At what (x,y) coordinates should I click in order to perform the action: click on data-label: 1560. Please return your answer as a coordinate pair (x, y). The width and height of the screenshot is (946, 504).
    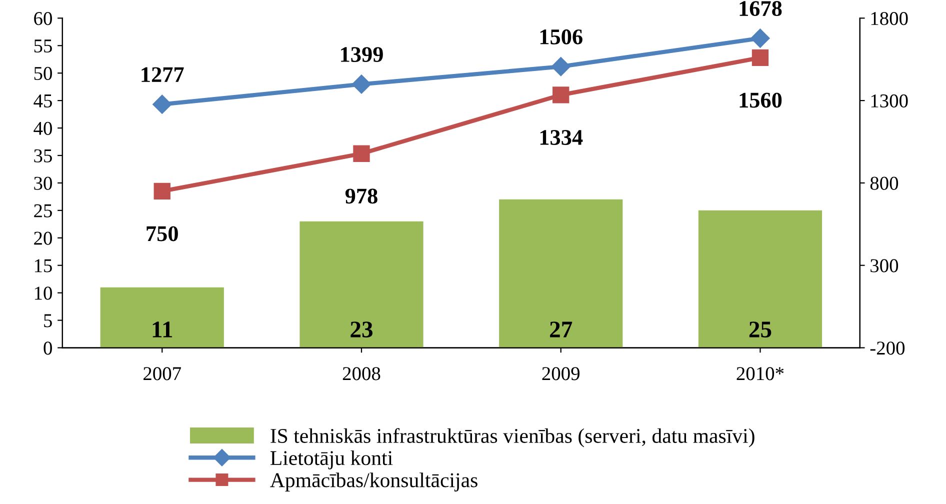
    Looking at the image, I should click on (761, 100).